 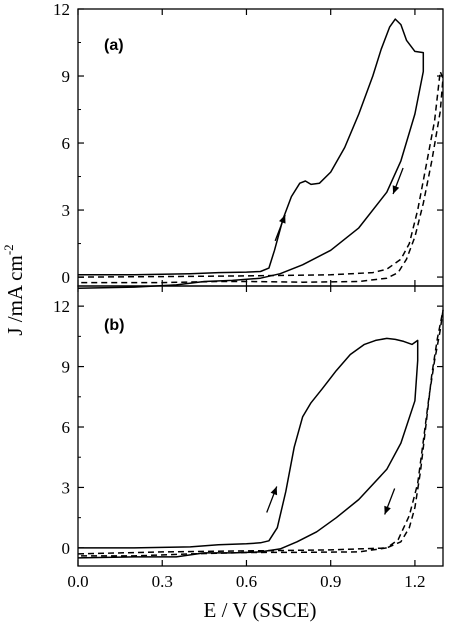 I want to click on x-tick-label: 0.6, so click(x=246, y=581).